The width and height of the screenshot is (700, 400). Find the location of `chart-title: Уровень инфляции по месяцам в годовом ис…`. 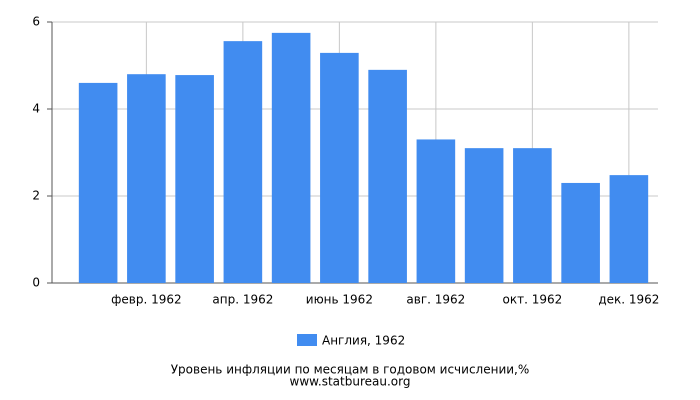

chart-title: Уровень инфляции по месяцам в годовом ис… is located at coordinates (350, 370).